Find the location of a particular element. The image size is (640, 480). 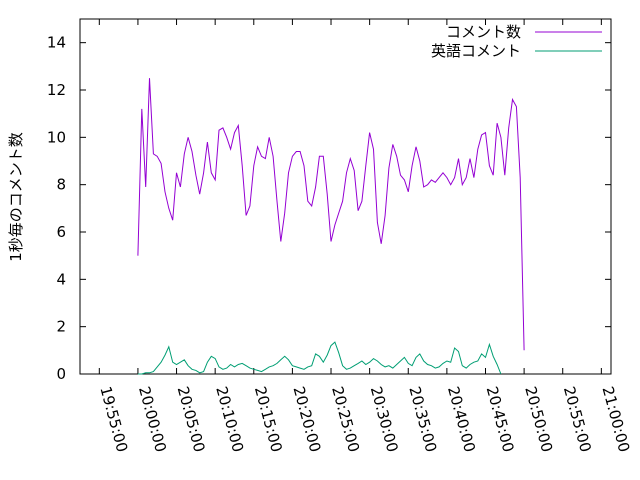

x-tick-label: 20:45:00 is located at coordinates (500, 419).